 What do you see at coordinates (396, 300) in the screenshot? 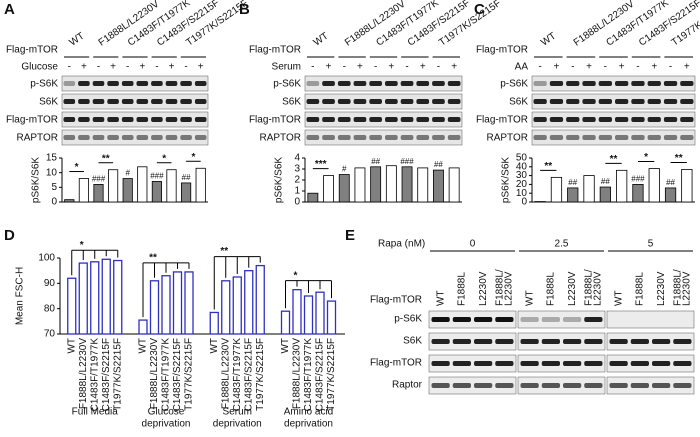
I see `construct-label: Flag-mTOR` at bounding box center [396, 300].